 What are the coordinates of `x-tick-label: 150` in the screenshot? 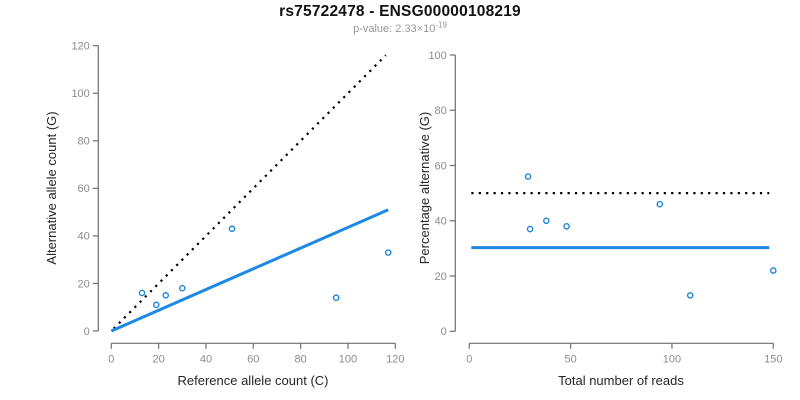 It's located at (773, 359).